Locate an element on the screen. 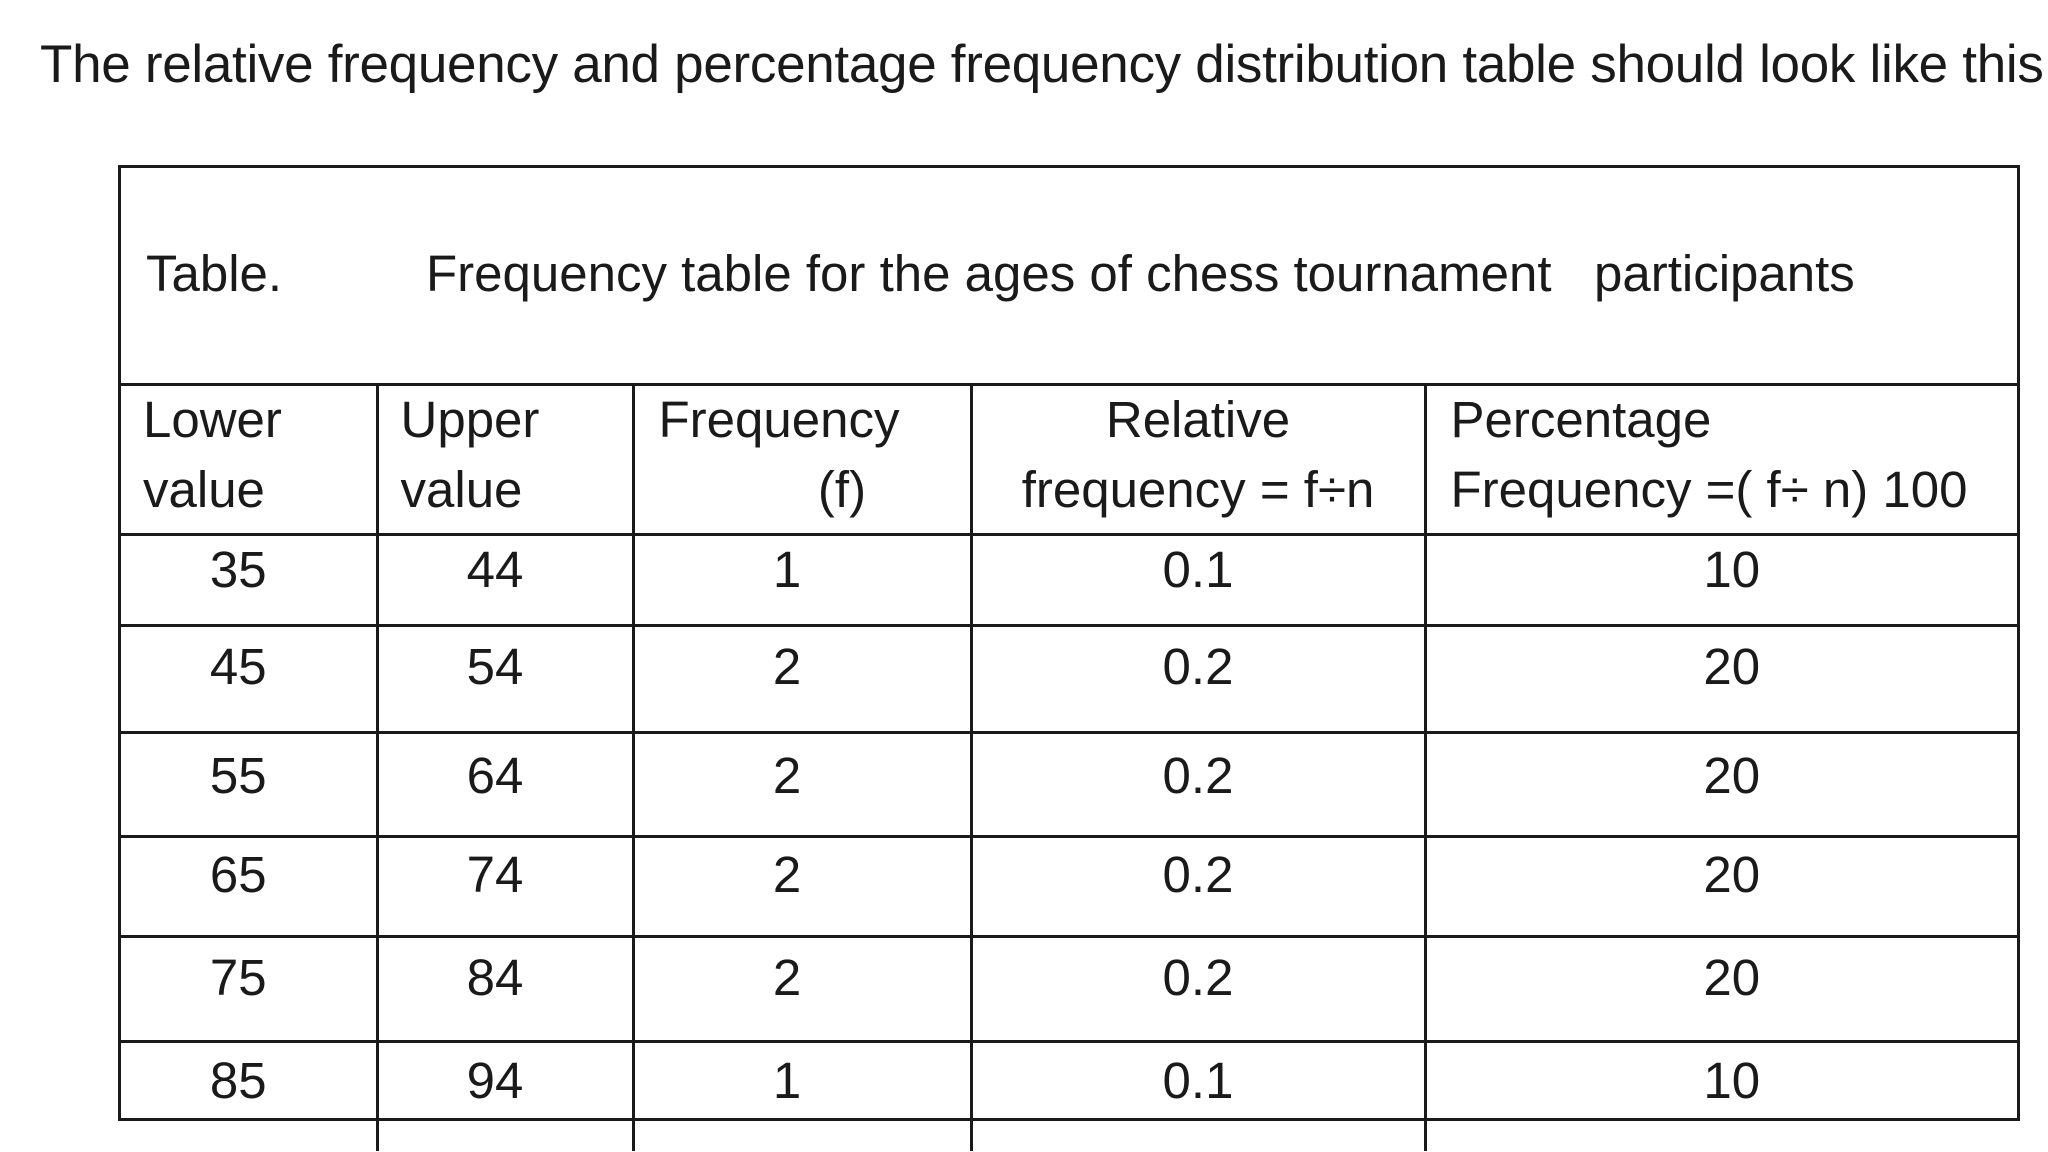 Image resolution: width=2048 pixels, height=1152 pixels. table-row: 35 44 1 0.1 10 is located at coordinates (1069, 580).